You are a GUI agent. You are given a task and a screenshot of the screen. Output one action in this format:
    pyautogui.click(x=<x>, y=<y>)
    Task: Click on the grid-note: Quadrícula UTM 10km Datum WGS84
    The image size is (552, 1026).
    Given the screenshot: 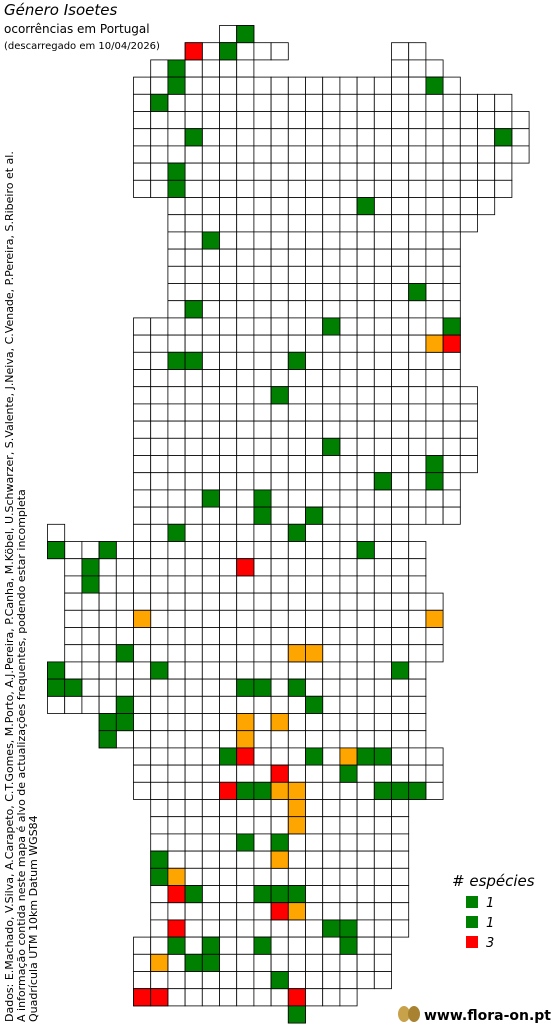 What is the action you would take?
    pyautogui.click(x=33, y=918)
    